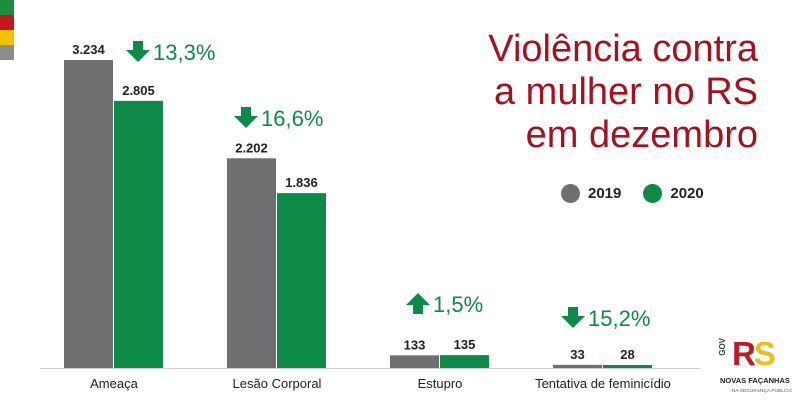 This screenshot has height=409, width=800. What do you see at coordinates (570, 193) in the screenshot?
I see `legend-swatch-2019` at bounding box center [570, 193].